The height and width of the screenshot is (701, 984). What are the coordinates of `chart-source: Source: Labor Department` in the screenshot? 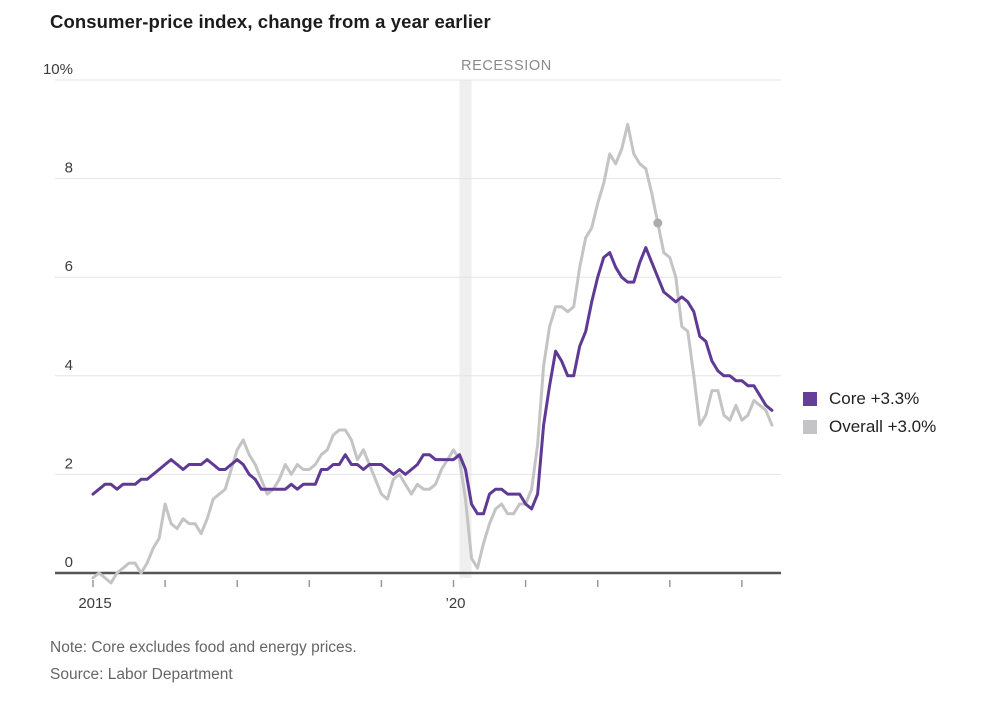 It's located at (141, 674).